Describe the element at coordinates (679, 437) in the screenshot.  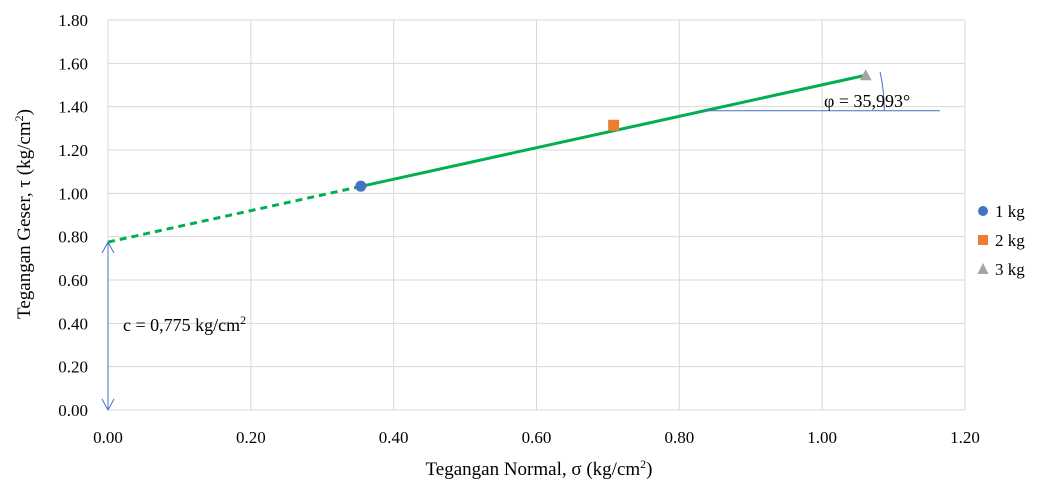
I see `x-tick-label: 0.80` at that location.